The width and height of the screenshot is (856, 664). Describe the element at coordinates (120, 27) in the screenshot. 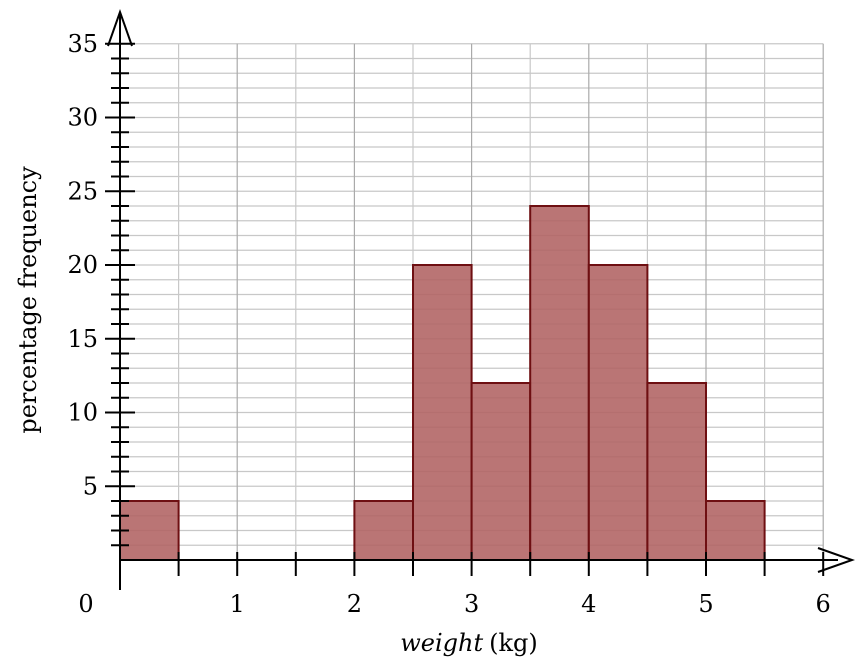

I see `y-axis-arrow` at that location.